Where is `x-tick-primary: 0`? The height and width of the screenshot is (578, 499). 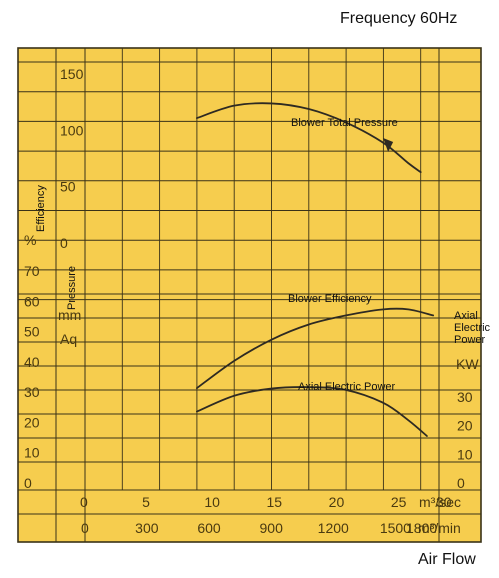
x-tick-primary: 0 is located at coordinates (84, 502).